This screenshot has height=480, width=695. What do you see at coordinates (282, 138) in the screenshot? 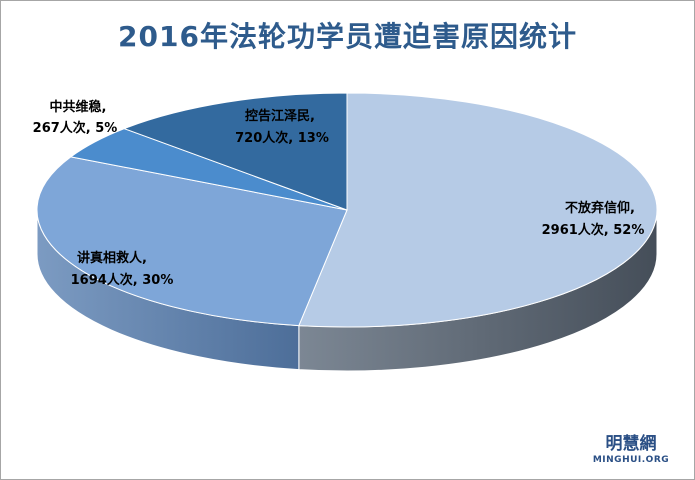
I see `label-konggao-value: 720人次, 13%` at bounding box center [282, 138].